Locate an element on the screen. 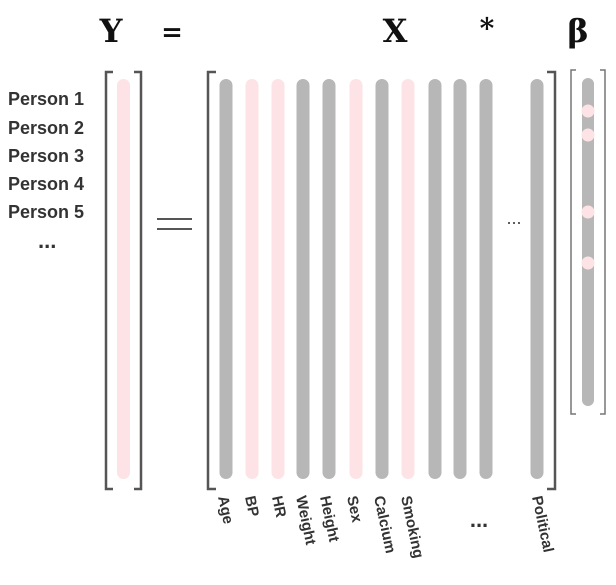  x-right-bracket is located at coordinates (552, 280).